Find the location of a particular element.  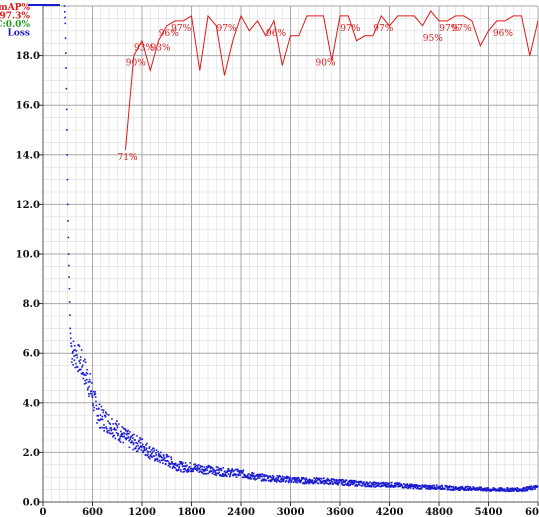

y-tick-labels: 0.0 2.0 4.0 6.0 8.0 10.0 12.0 14.0 16.0 18.0 is located at coordinates (29, 280).